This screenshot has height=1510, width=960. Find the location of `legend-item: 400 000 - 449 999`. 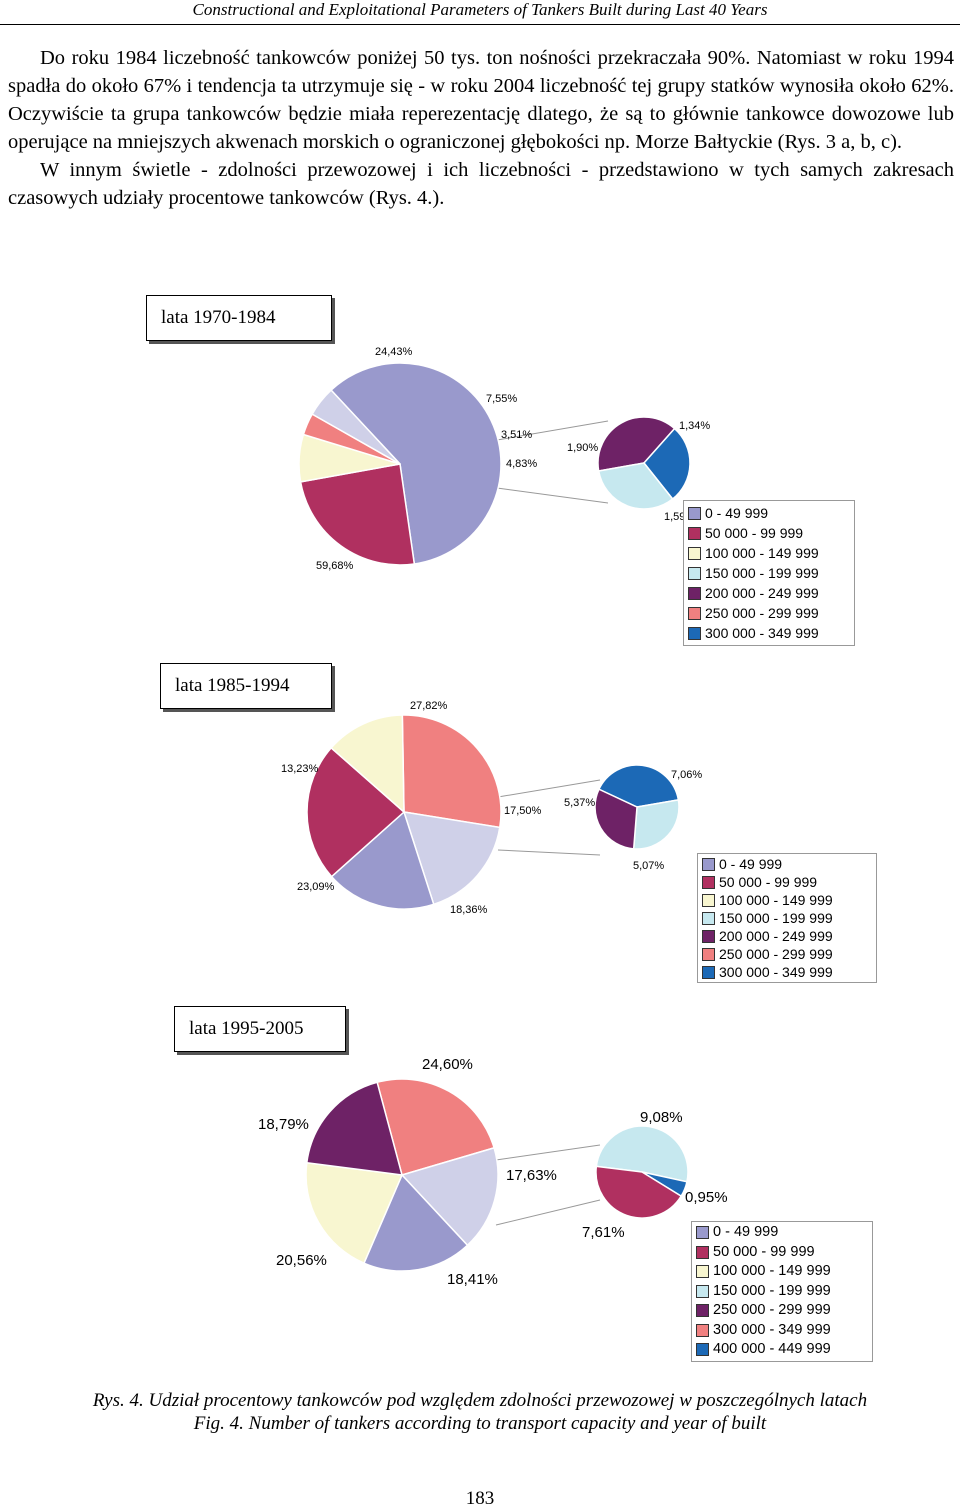

legend-item: 400 000 - 449 999 is located at coordinates (782, 1350).